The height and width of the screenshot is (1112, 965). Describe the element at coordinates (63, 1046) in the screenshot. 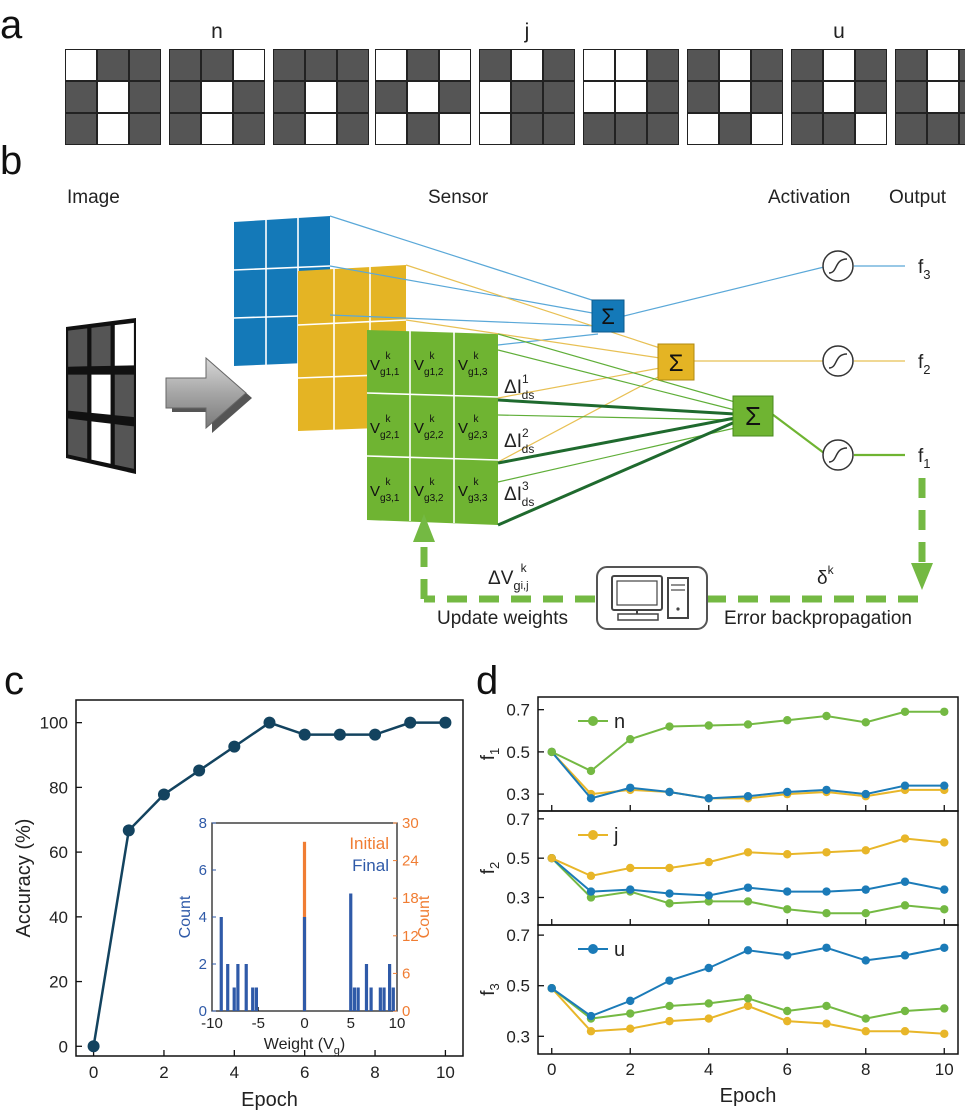

I see `y-tick-label: 0` at that location.